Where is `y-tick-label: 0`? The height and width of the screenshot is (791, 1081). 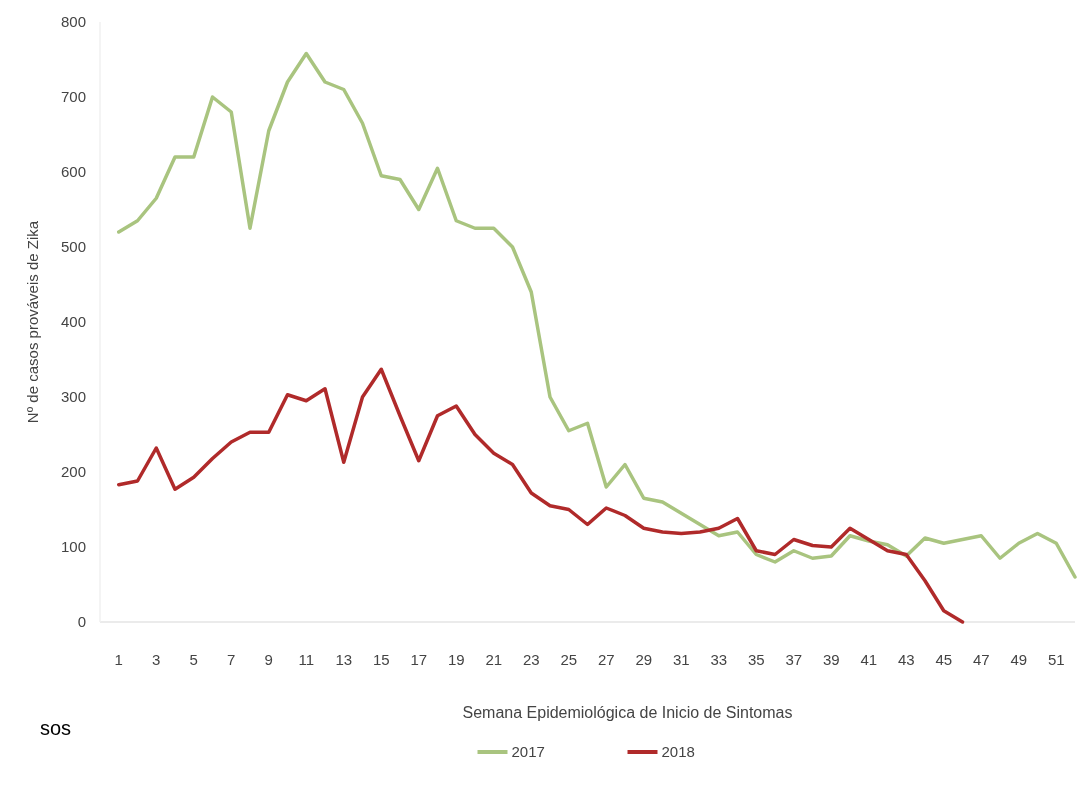
y-tick-label: 0 is located at coordinates (81, 622).